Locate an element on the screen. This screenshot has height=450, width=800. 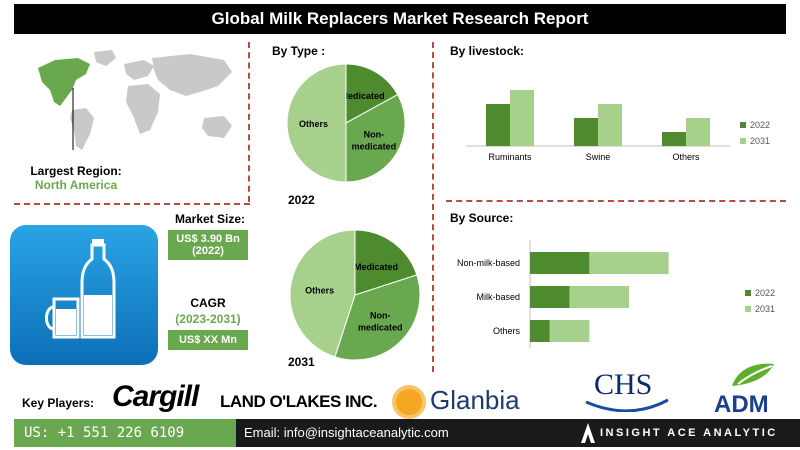
divider-left is located at coordinates (249, 122).